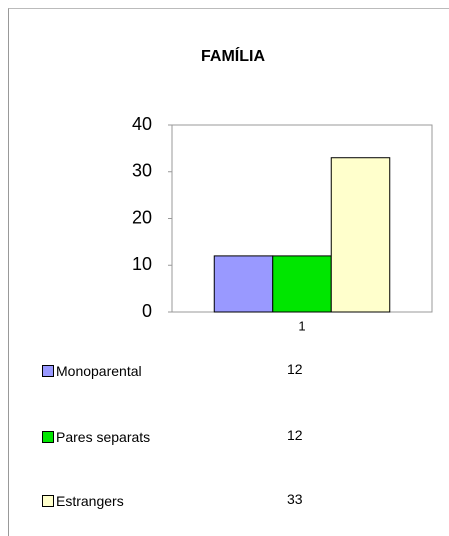 The width and height of the screenshot is (449, 536). What do you see at coordinates (142, 171) in the screenshot?
I see `y-tick-label: 30` at bounding box center [142, 171].